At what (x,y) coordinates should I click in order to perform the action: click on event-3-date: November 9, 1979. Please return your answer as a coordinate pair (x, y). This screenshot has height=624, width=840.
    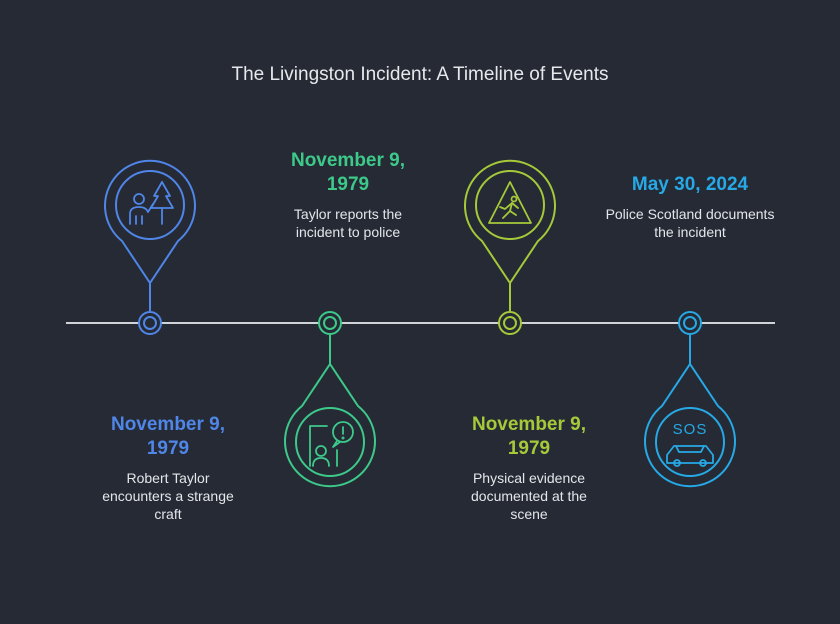
    Looking at the image, I should click on (529, 436).